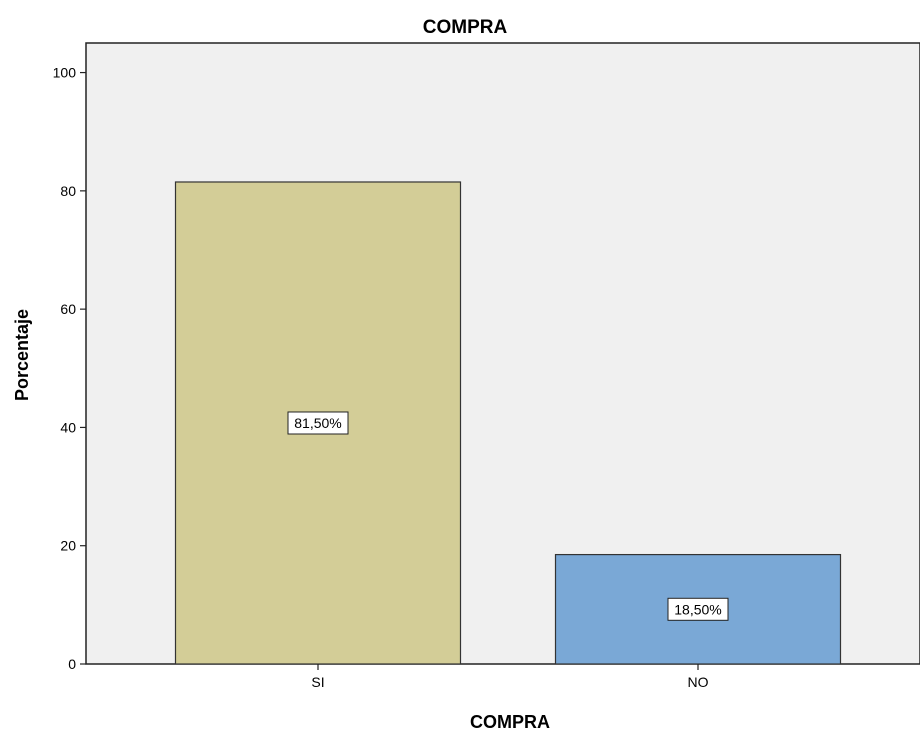  Describe the element at coordinates (72, 664) in the screenshot. I see `y-tick-label-0: 0` at that location.